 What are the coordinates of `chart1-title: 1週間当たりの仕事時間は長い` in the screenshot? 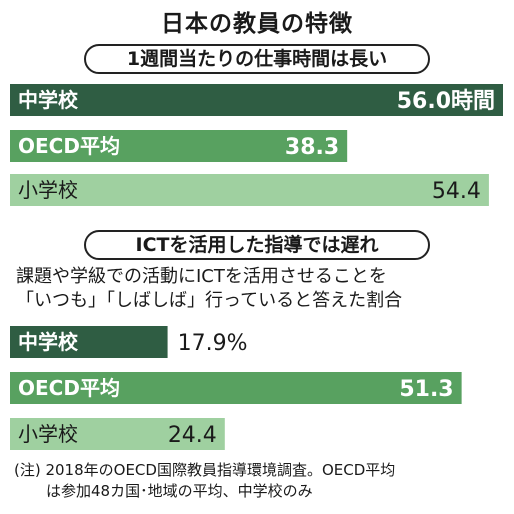 It's located at (257, 59).